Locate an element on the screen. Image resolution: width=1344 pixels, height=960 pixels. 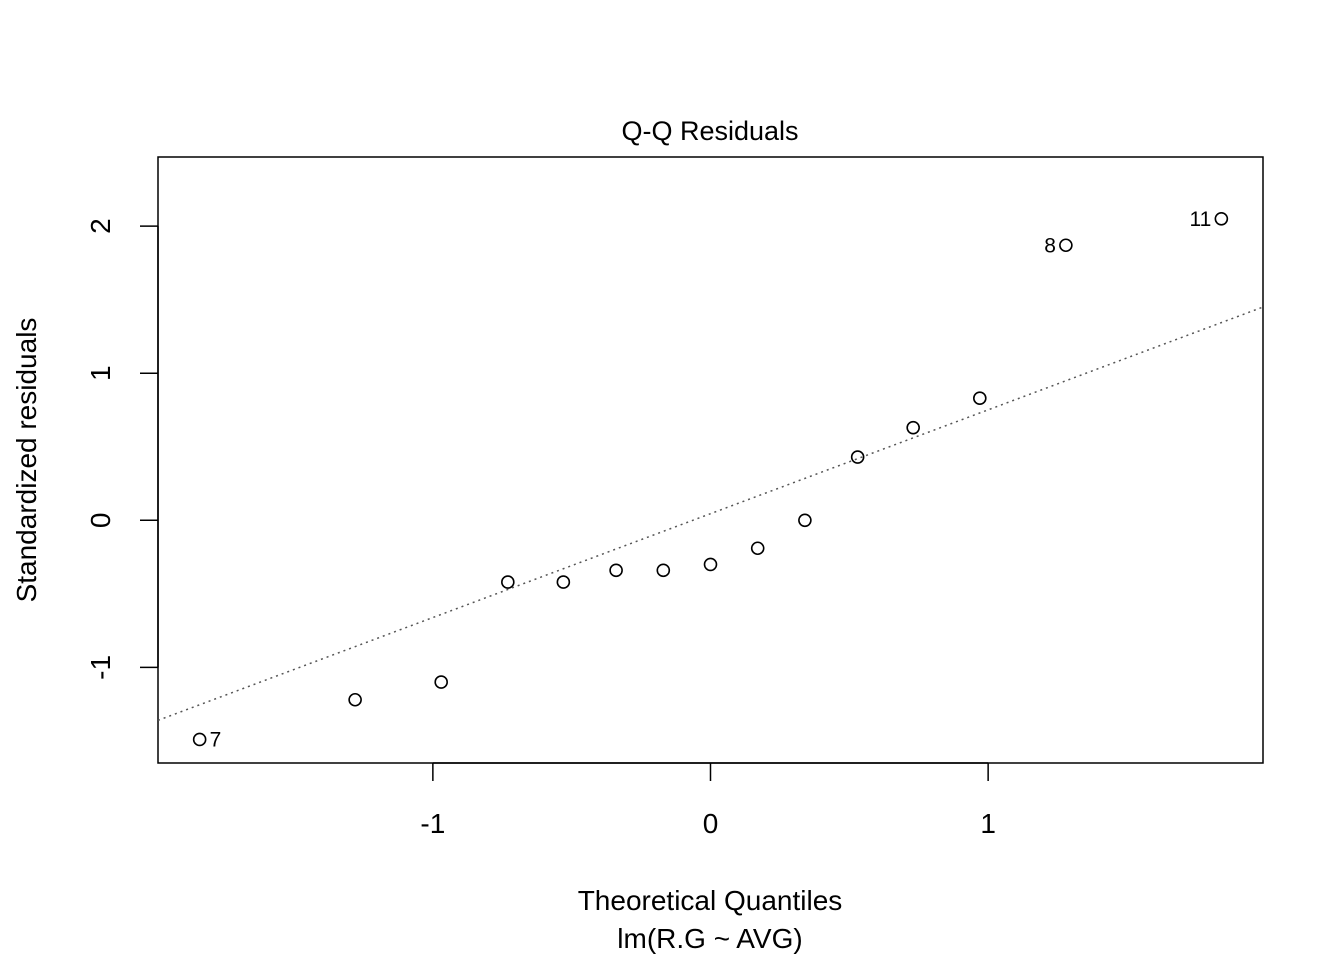
point-label: 8 is located at coordinates (1050, 245).